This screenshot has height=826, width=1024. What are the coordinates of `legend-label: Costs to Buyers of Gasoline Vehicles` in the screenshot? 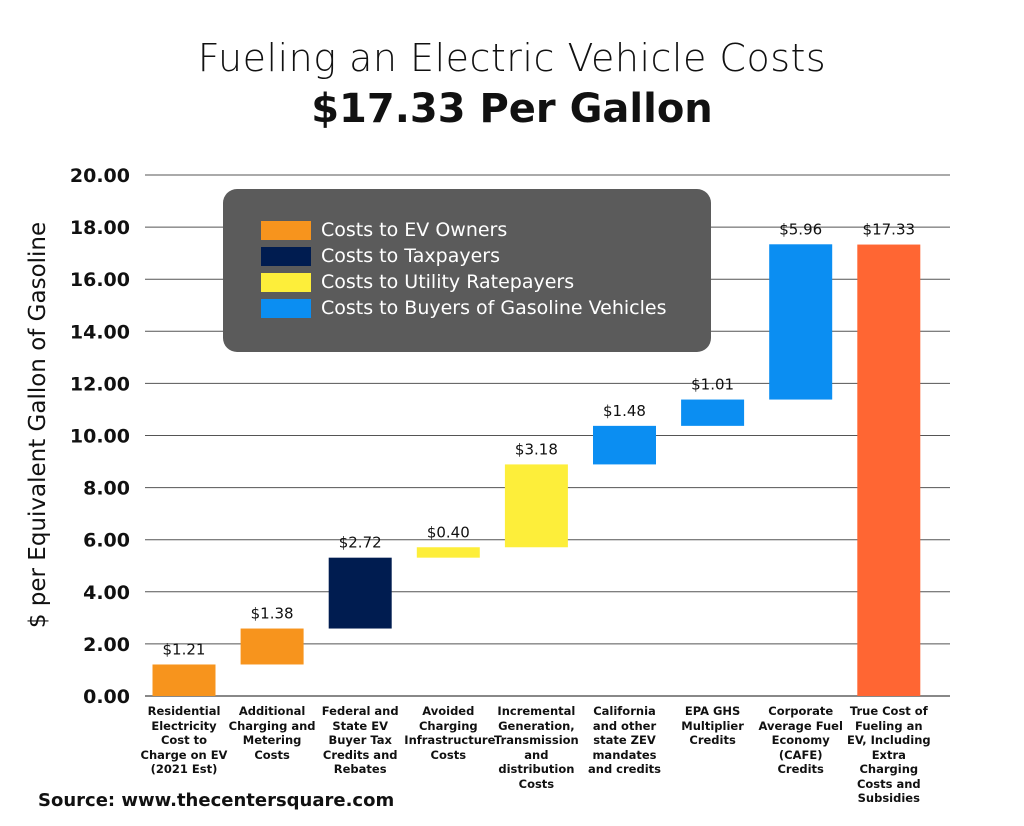 It's located at (494, 308).